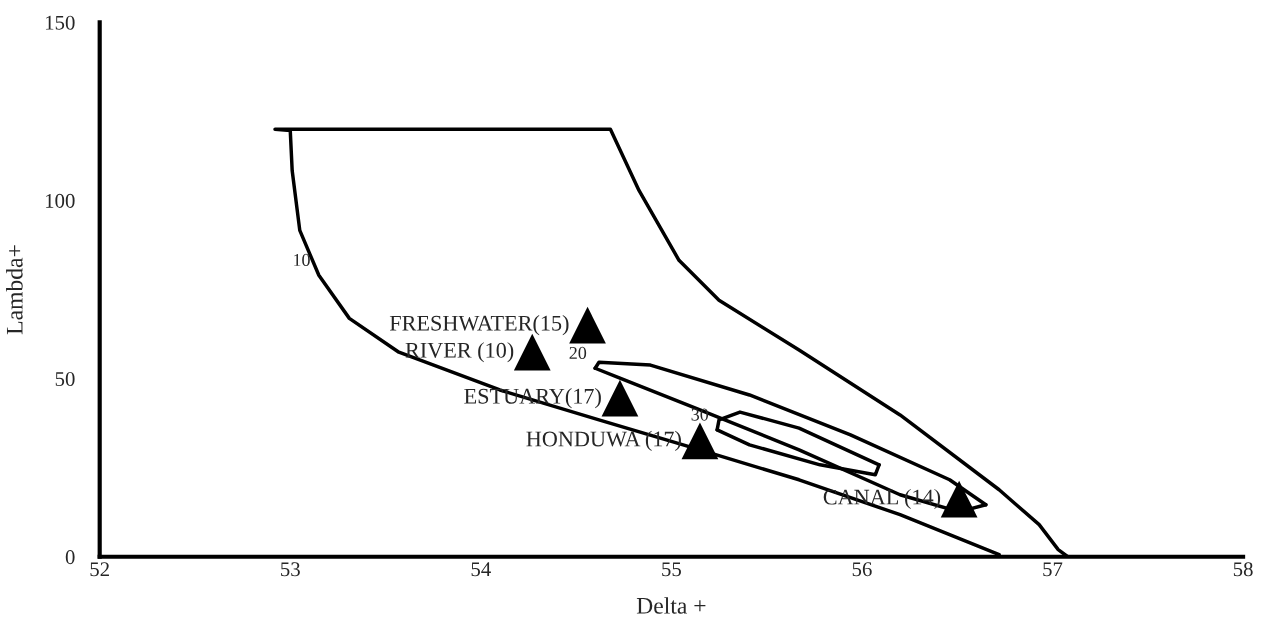 The image size is (1262, 637). Describe the element at coordinates (65, 379) in the screenshot. I see `y-tick-label: 50` at that location.